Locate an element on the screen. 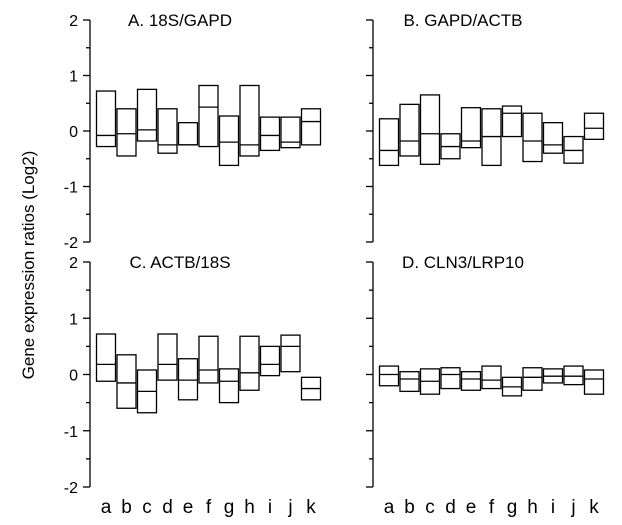 This screenshot has width=622, height=525. panel-title: A. 18S/GAPD is located at coordinates (180, 20).